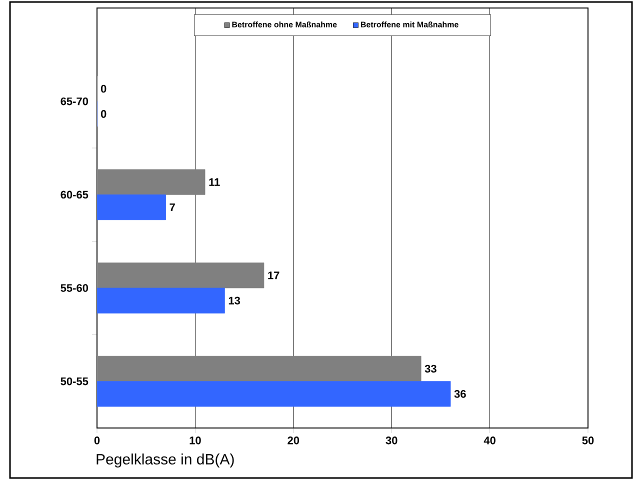 The height and width of the screenshot is (482, 638). I want to click on y-tick-label: 55-60, so click(74, 288).